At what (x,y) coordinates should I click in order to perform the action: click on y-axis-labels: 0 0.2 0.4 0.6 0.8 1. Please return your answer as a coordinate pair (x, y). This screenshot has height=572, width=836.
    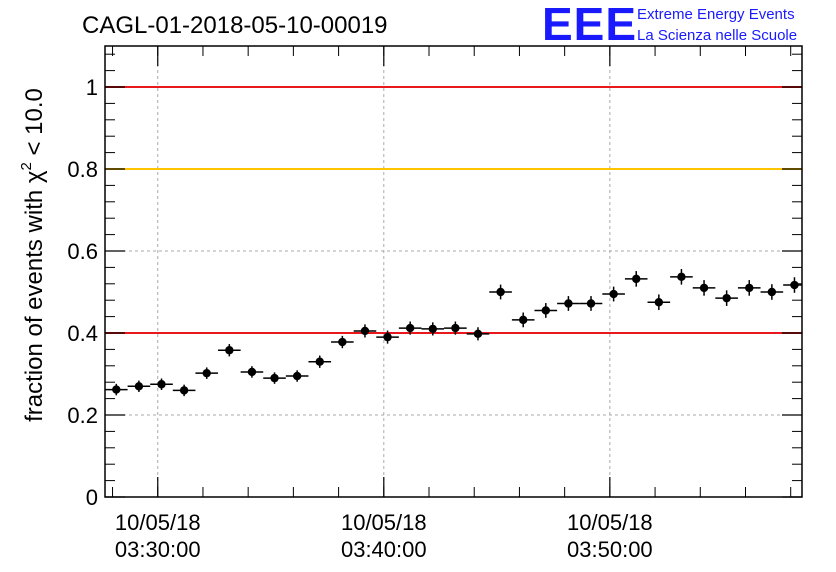
    Looking at the image, I should click on (82, 292).